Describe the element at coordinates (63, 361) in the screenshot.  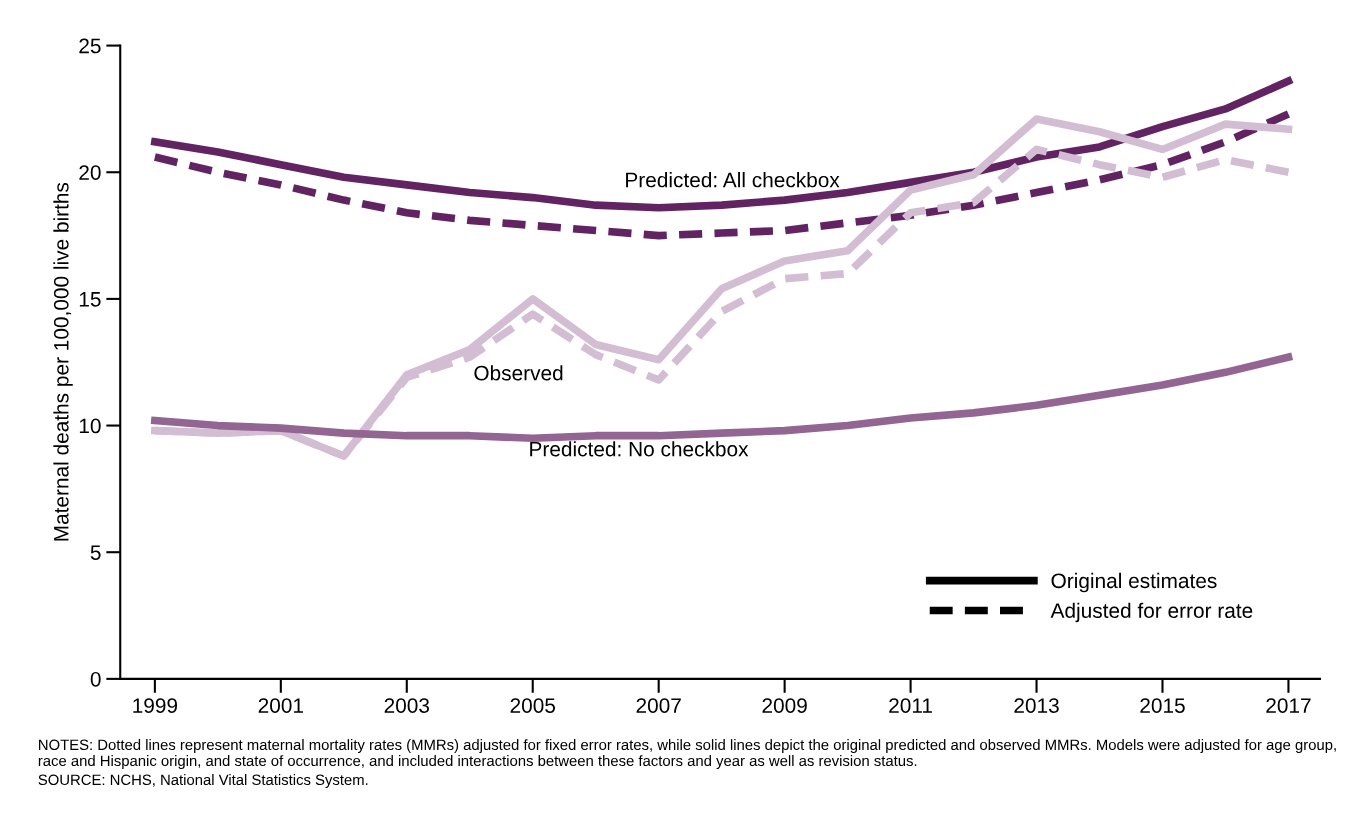
I see `y-axis-title: Maternal deaths per 100,000 live births` at that location.